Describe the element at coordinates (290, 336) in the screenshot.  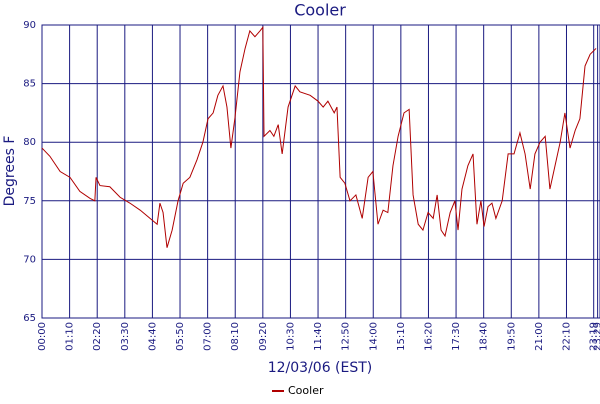
I see `x-tick-label: 10:30` at that location.